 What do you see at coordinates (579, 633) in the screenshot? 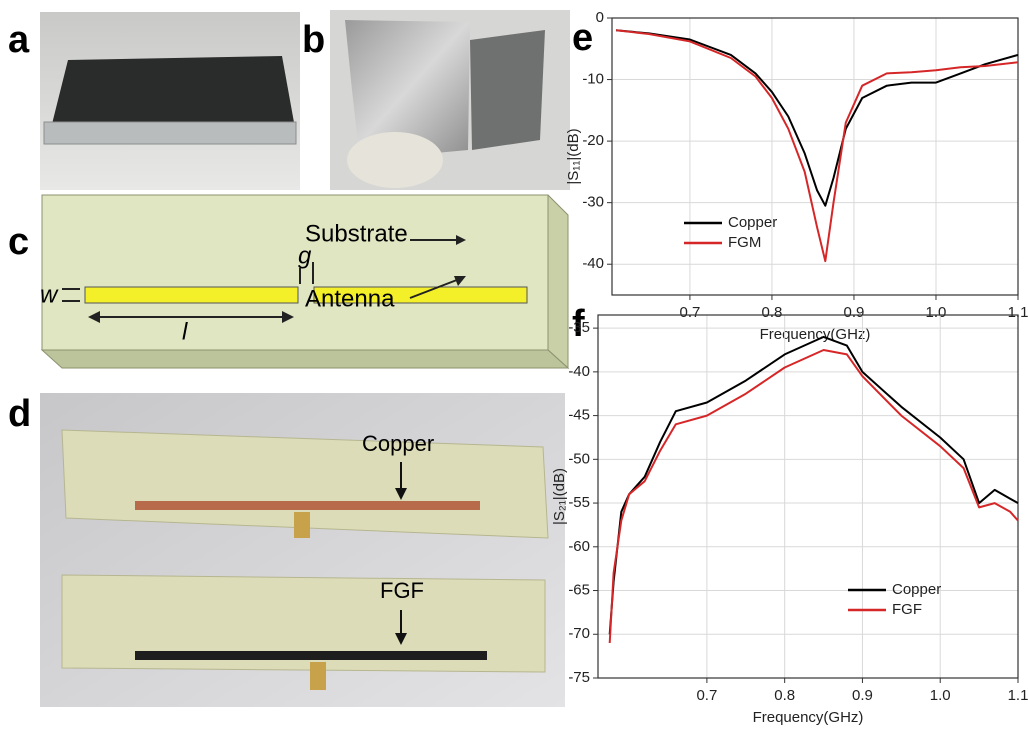
I see `y-tick-label: -70` at bounding box center [579, 633].